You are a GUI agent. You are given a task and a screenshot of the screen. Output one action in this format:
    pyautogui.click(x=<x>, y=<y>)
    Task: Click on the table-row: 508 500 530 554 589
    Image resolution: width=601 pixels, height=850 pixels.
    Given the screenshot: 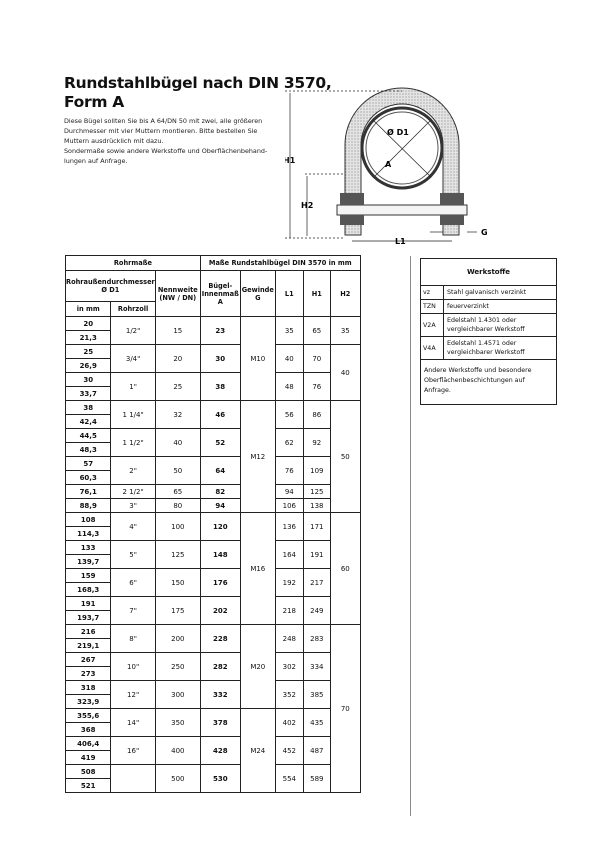 What is the action you would take?
    pyautogui.click(x=212, y=778)
    